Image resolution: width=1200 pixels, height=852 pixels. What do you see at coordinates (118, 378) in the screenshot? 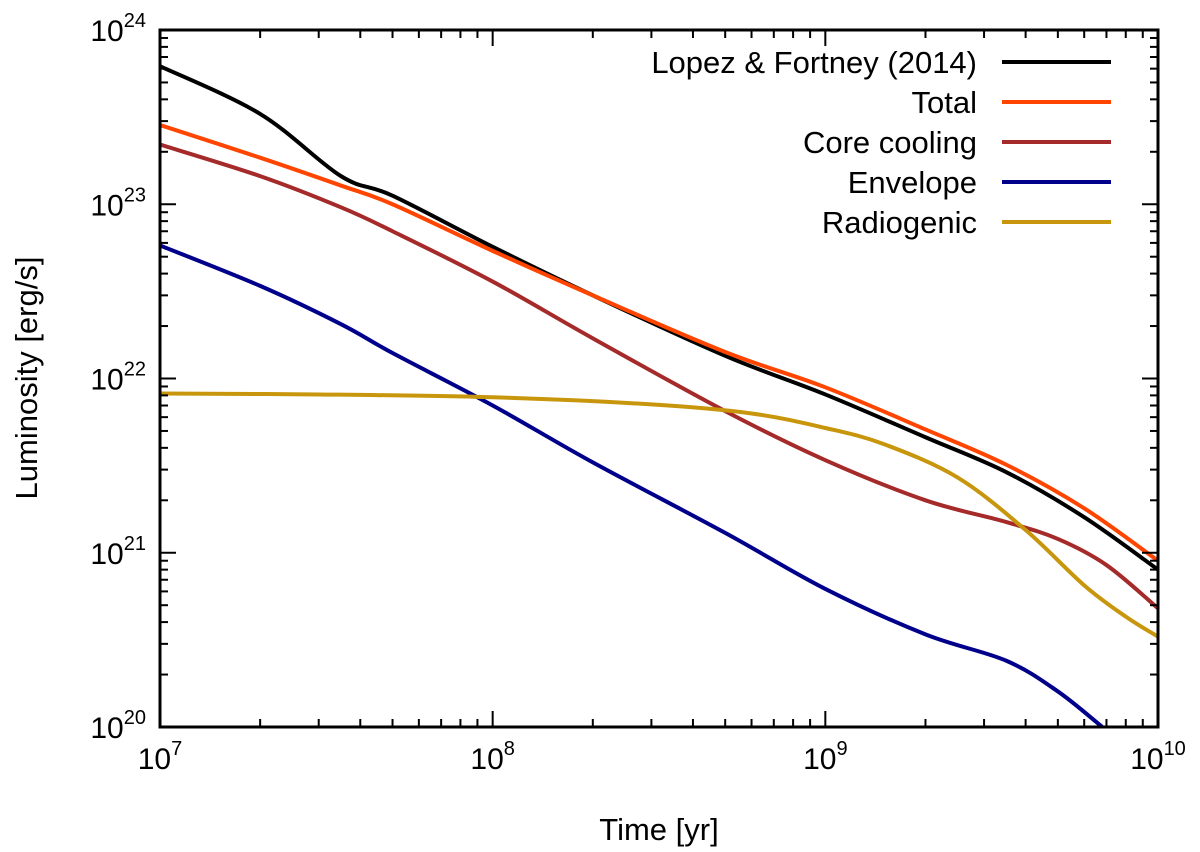
I see `y-tick-label: 1022` at bounding box center [118, 378].